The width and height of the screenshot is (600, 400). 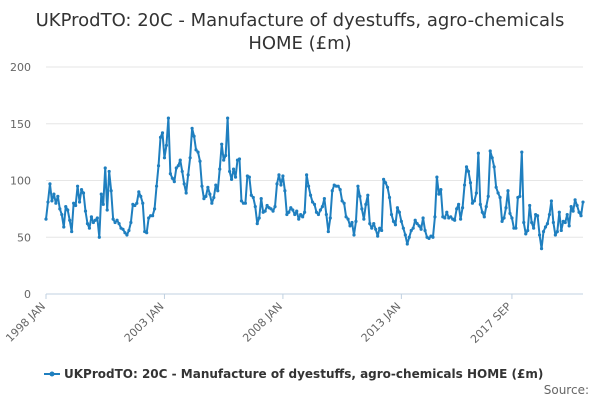 What do you see at coordinates (262, 322) in the screenshot?
I see `x-tick-label: 2008 JAN` at bounding box center [262, 322].